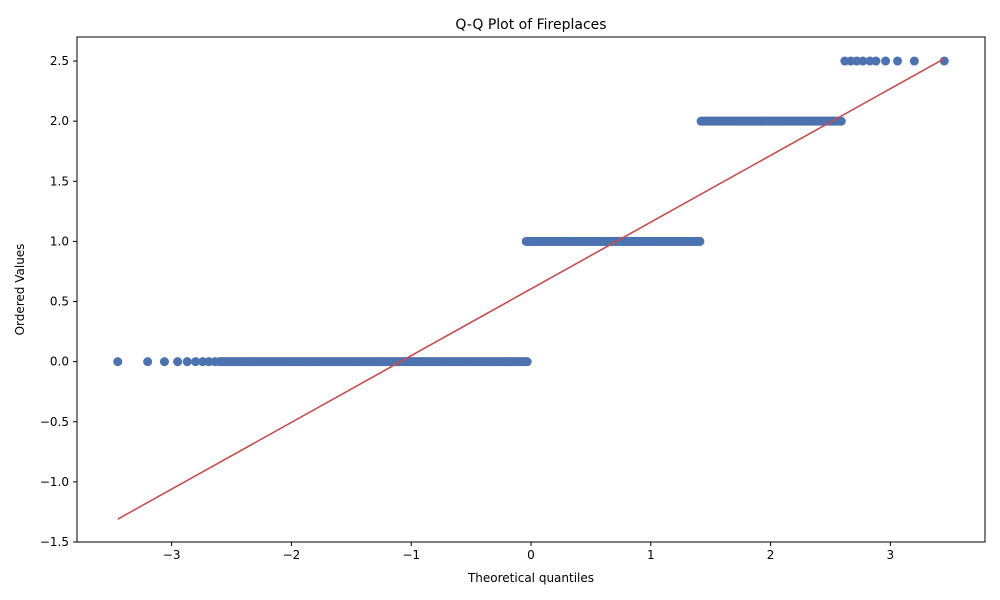 The image size is (1000, 600). Describe the element at coordinates (59, 362) in the screenshot. I see `y-tick-label: 0.0` at that location.